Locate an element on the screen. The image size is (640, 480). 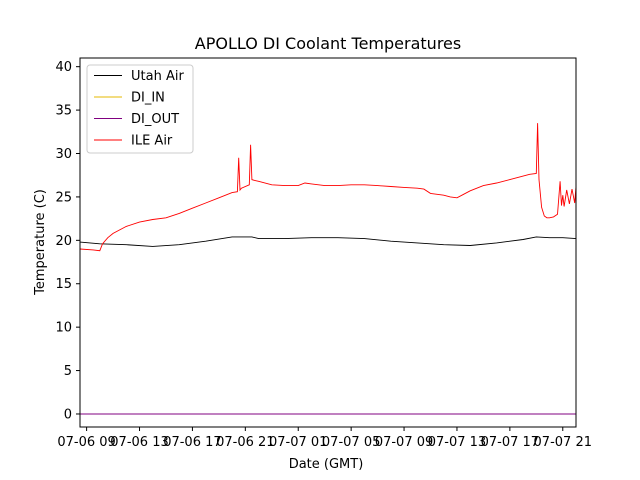
x-tick-label: 07-07 17 is located at coordinates (510, 442).